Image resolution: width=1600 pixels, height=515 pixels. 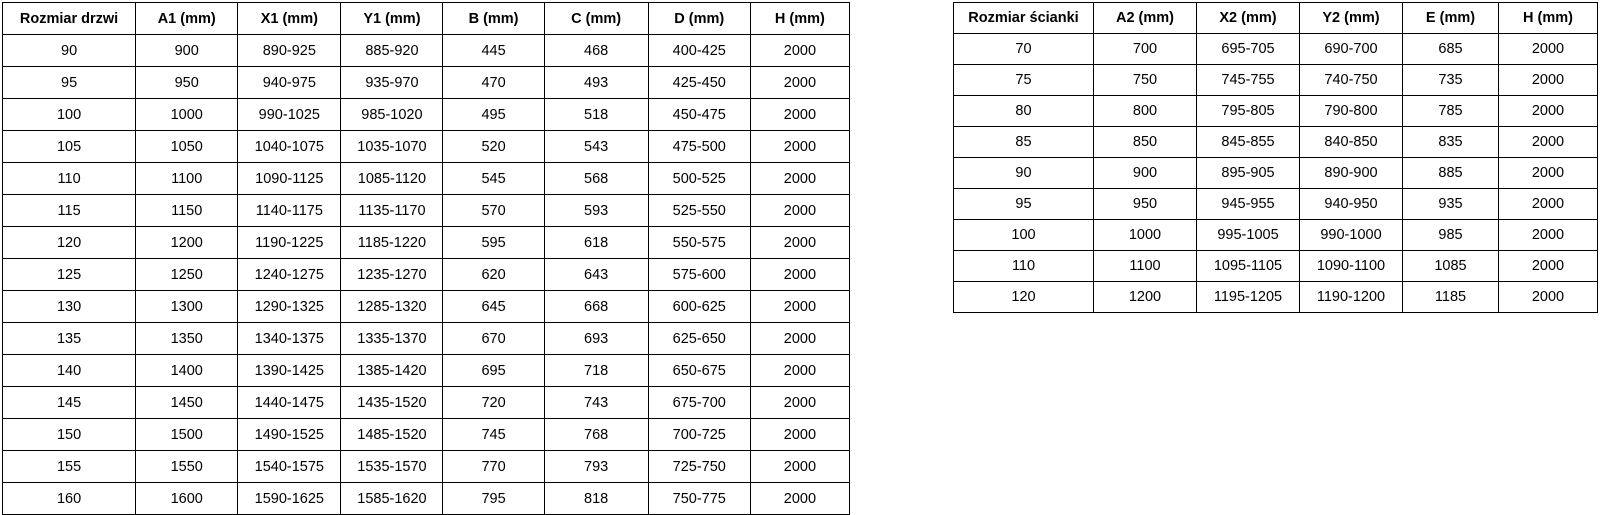 What do you see at coordinates (392, 18) in the screenshot?
I see `header-cell: Y1 (mm)` at bounding box center [392, 18].